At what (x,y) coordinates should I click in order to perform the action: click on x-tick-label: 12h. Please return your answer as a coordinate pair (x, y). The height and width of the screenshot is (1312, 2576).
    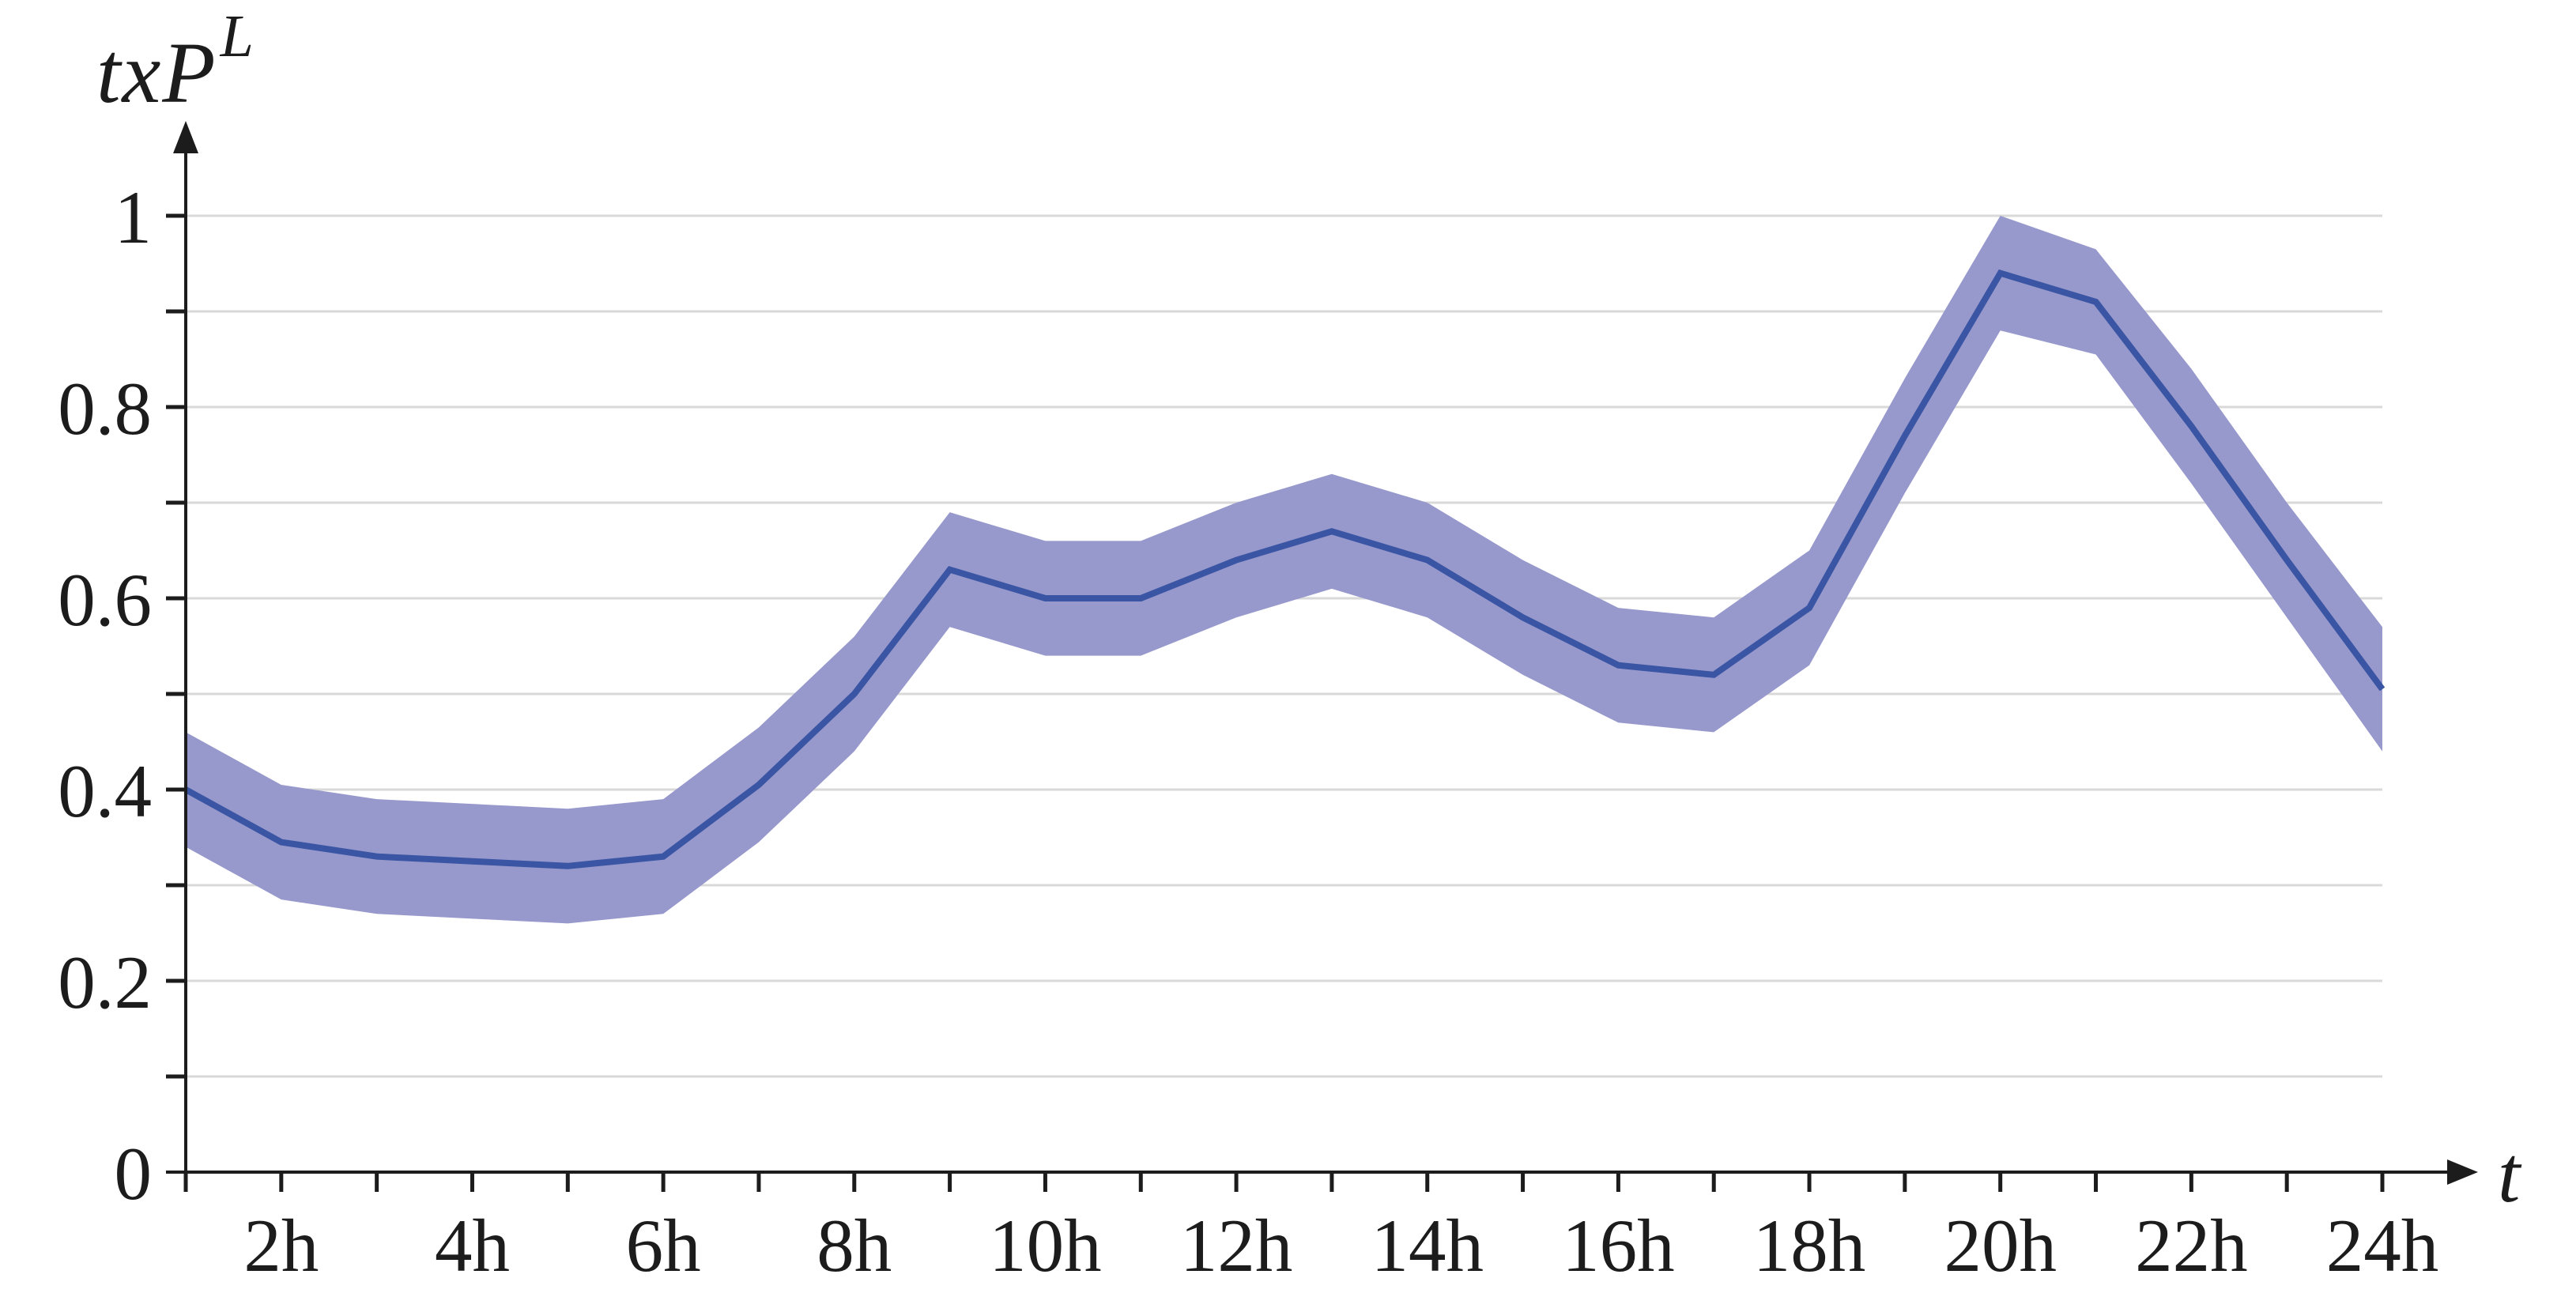
    Looking at the image, I should click on (1236, 1245).